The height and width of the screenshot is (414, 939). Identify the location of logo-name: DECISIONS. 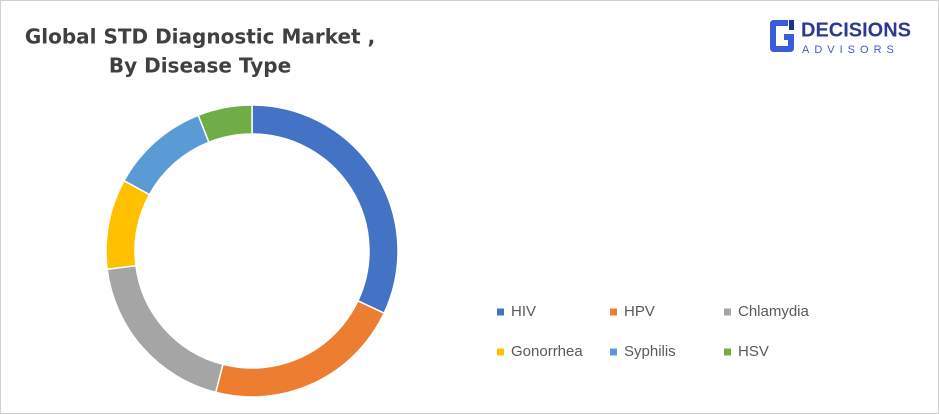
(856, 30).